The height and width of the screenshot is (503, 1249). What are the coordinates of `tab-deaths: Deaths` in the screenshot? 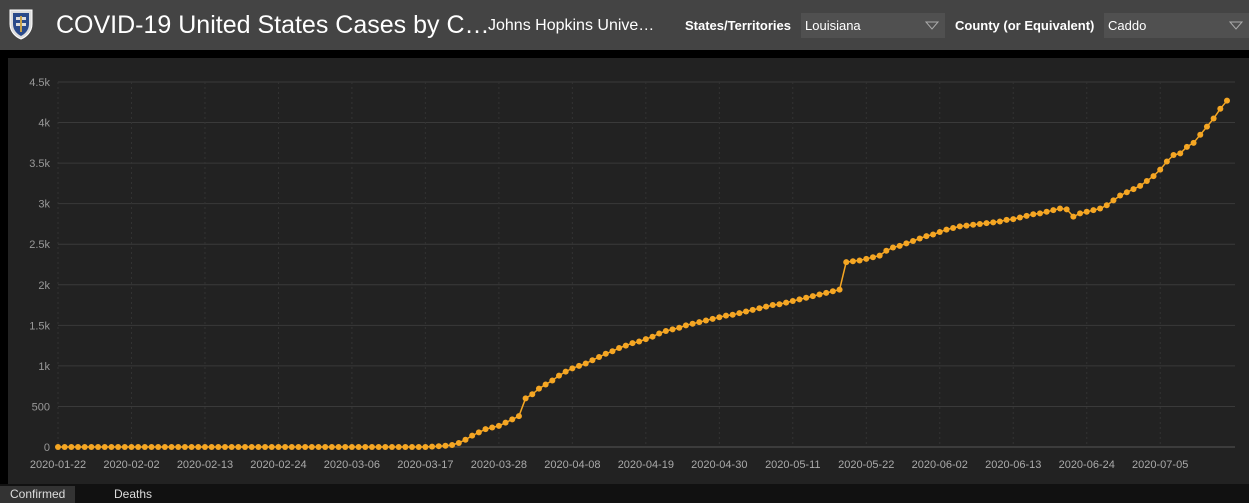 It's located at (133, 494).